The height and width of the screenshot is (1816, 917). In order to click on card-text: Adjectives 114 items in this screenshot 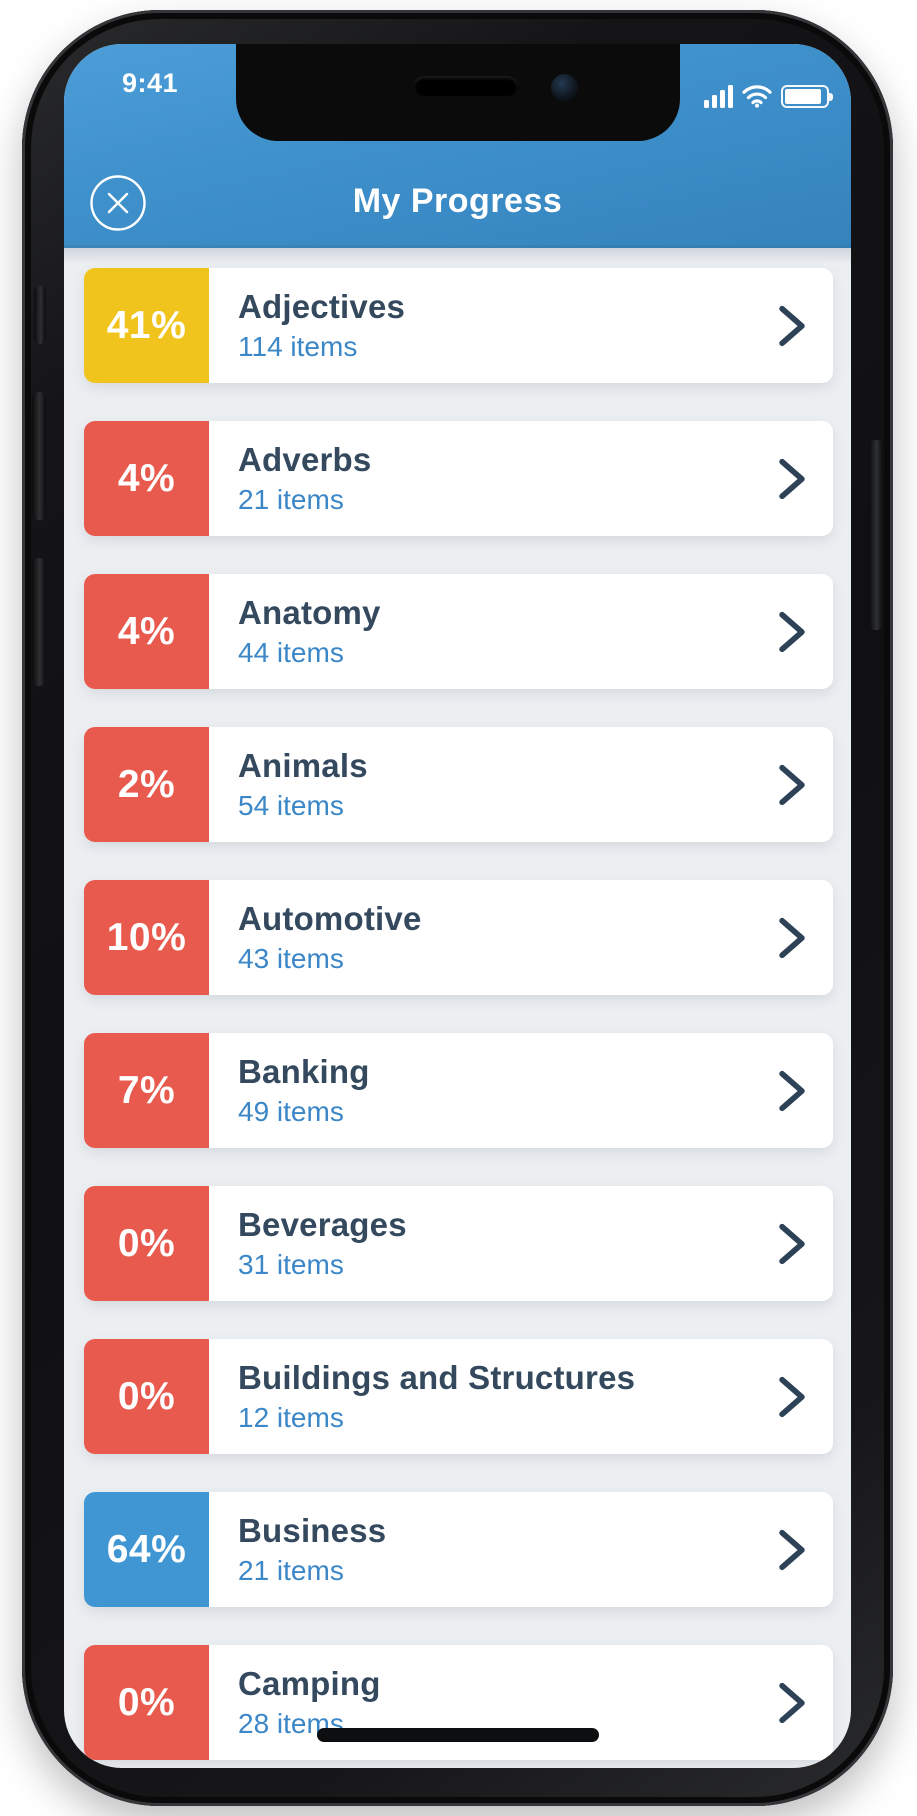, I will do `click(507, 325)`.